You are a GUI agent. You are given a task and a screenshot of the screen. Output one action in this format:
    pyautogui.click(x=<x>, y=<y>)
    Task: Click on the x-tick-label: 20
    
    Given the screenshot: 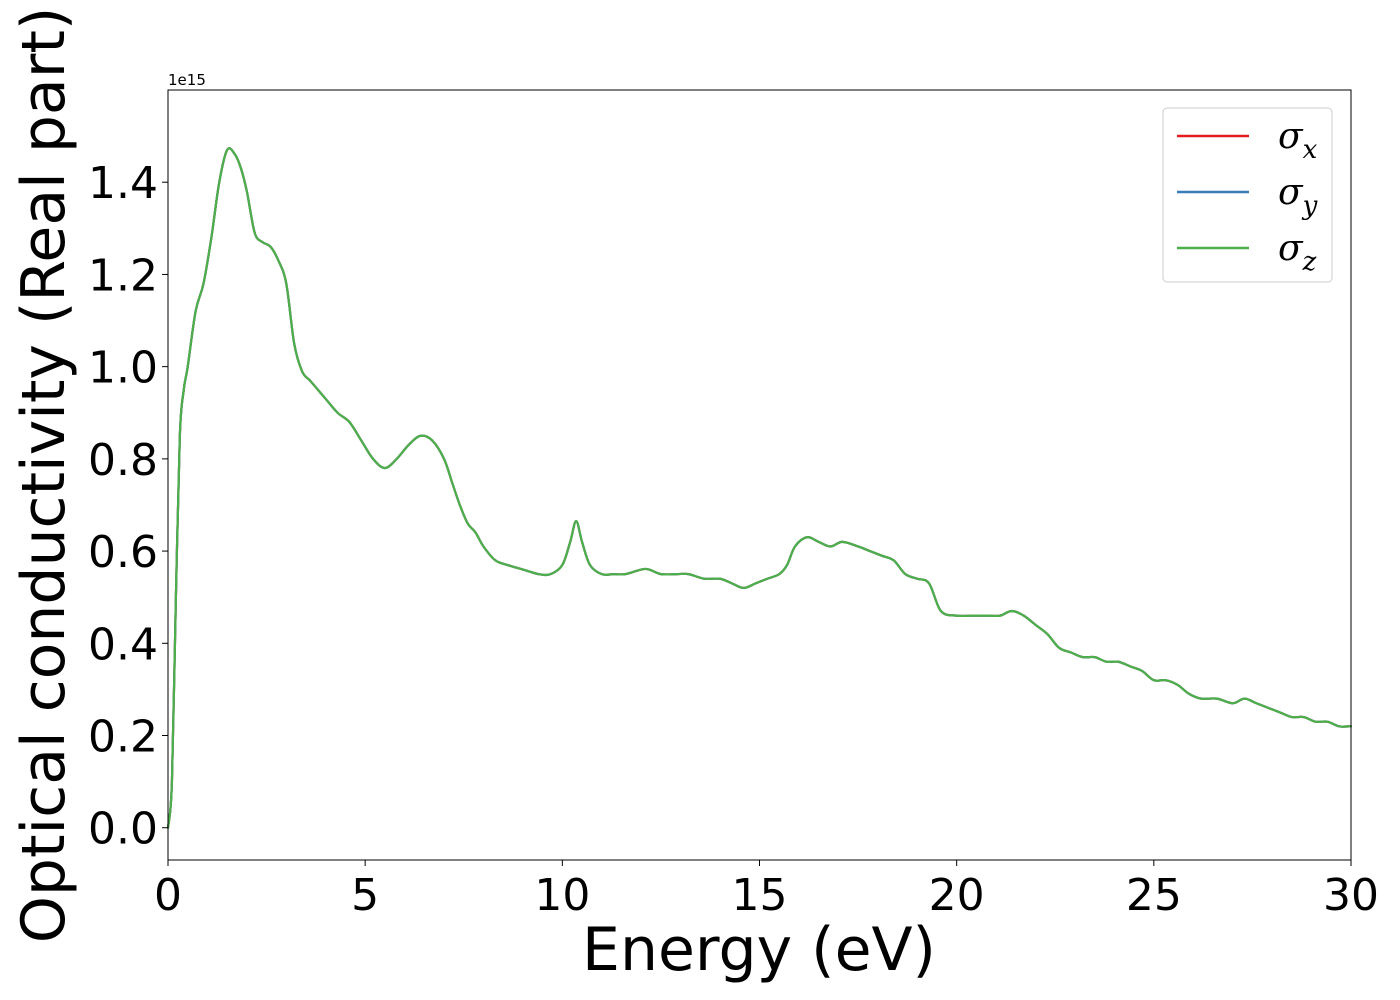 What is the action you would take?
    pyautogui.click(x=957, y=895)
    